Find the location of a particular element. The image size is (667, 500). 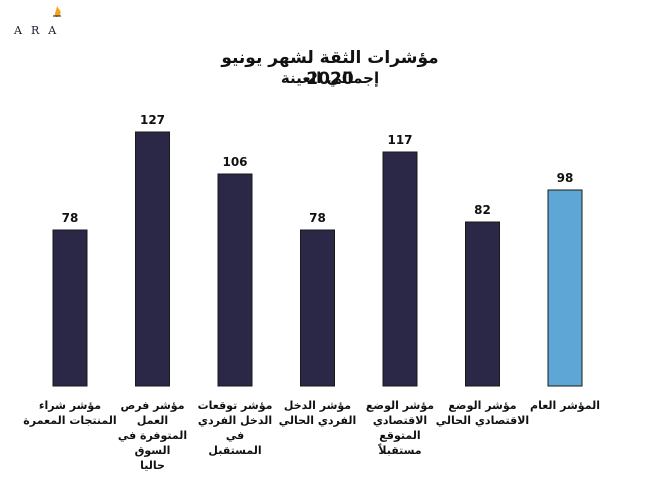

chart-title: مؤشرات الثقة لشهر يونيو 2020 is located at coordinates (330, 68).